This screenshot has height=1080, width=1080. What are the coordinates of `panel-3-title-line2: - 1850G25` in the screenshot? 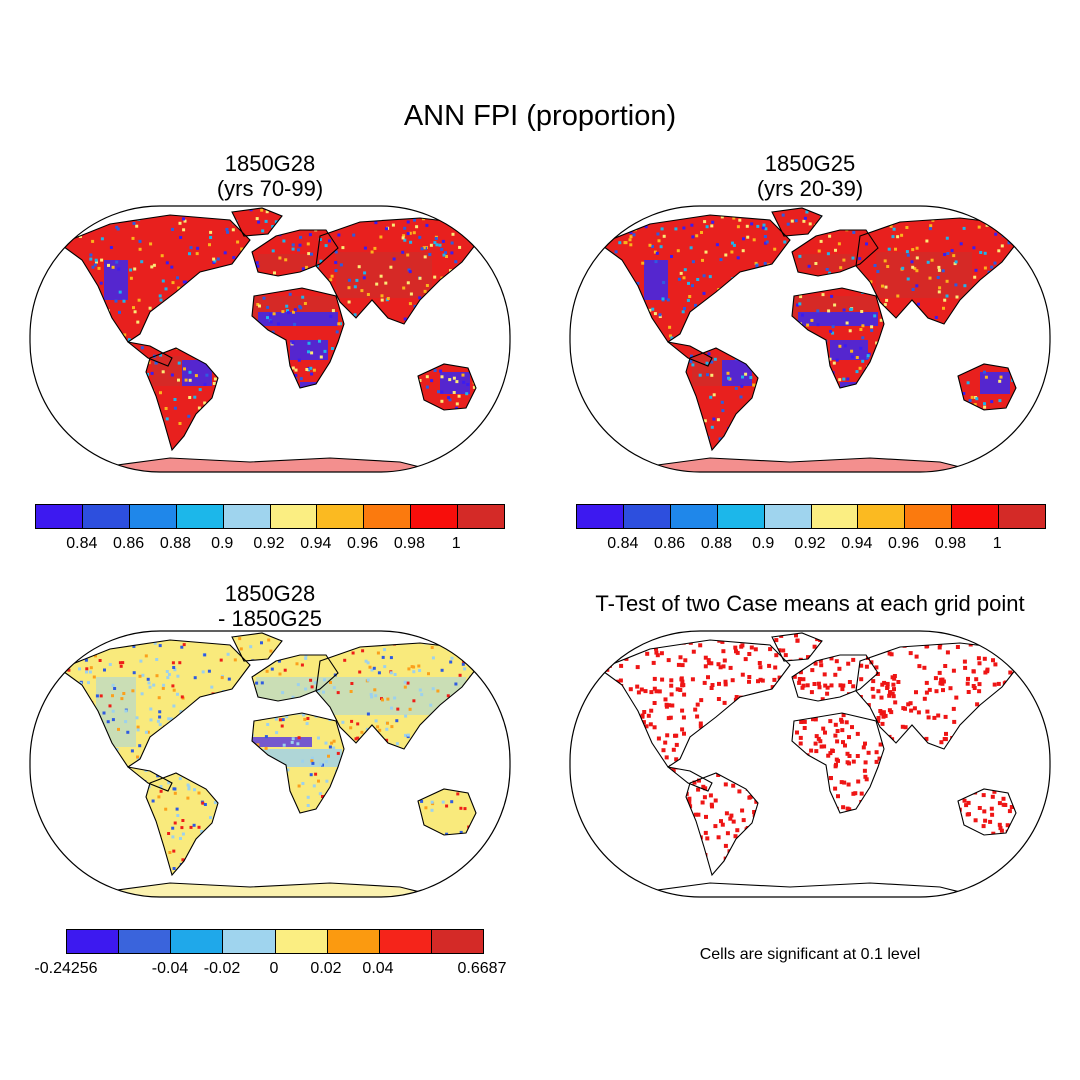 It's located at (270, 618).